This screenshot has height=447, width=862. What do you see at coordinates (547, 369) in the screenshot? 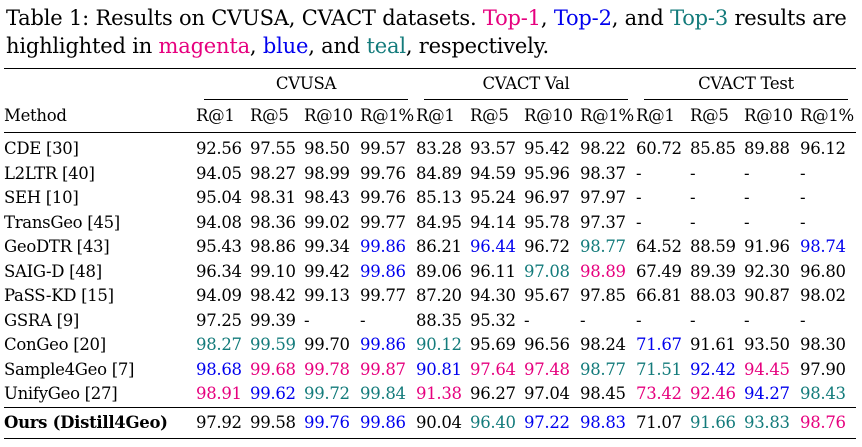
I see `metric-cell: 97.48` at bounding box center [547, 369].